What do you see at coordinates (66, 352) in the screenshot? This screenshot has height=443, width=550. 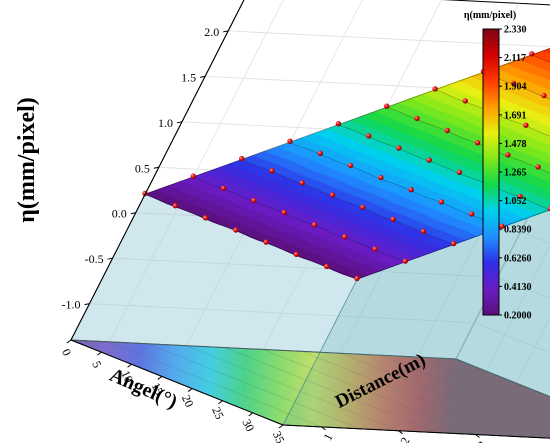 I see `angle-tick-label: 0` at bounding box center [66, 352].